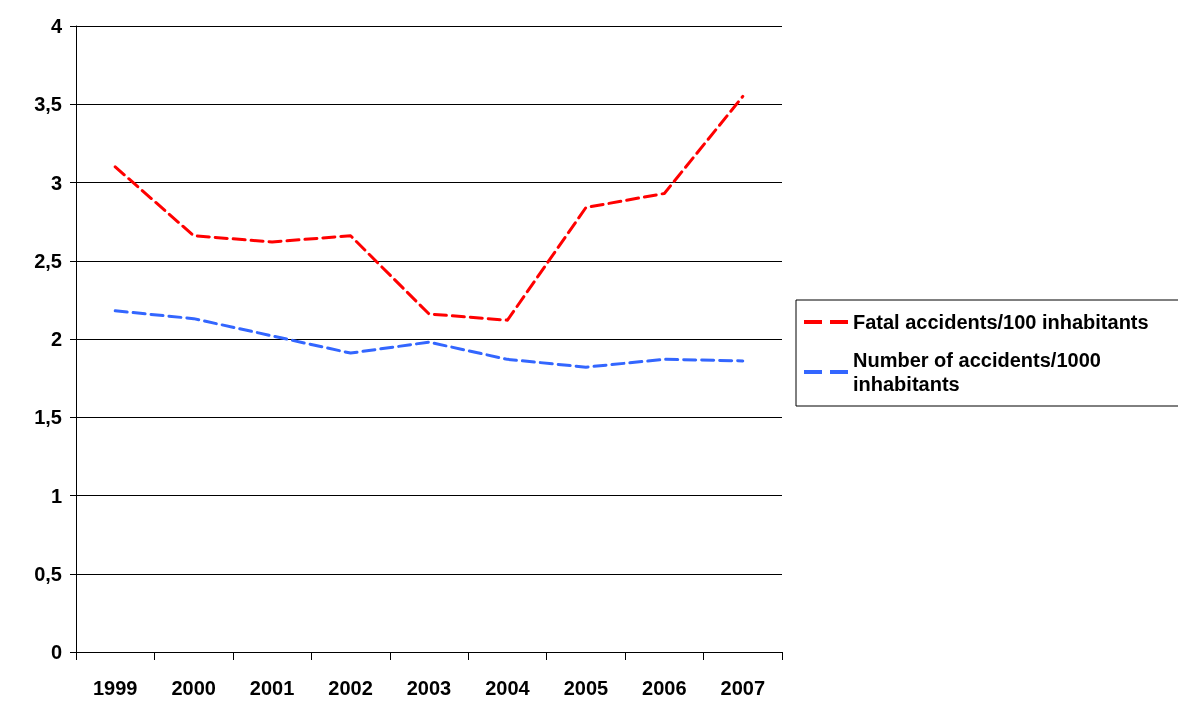 The height and width of the screenshot is (702, 1187). Describe the element at coordinates (48, 417) in the screenshot. I see `y-tick-label: 1,5` at that location.